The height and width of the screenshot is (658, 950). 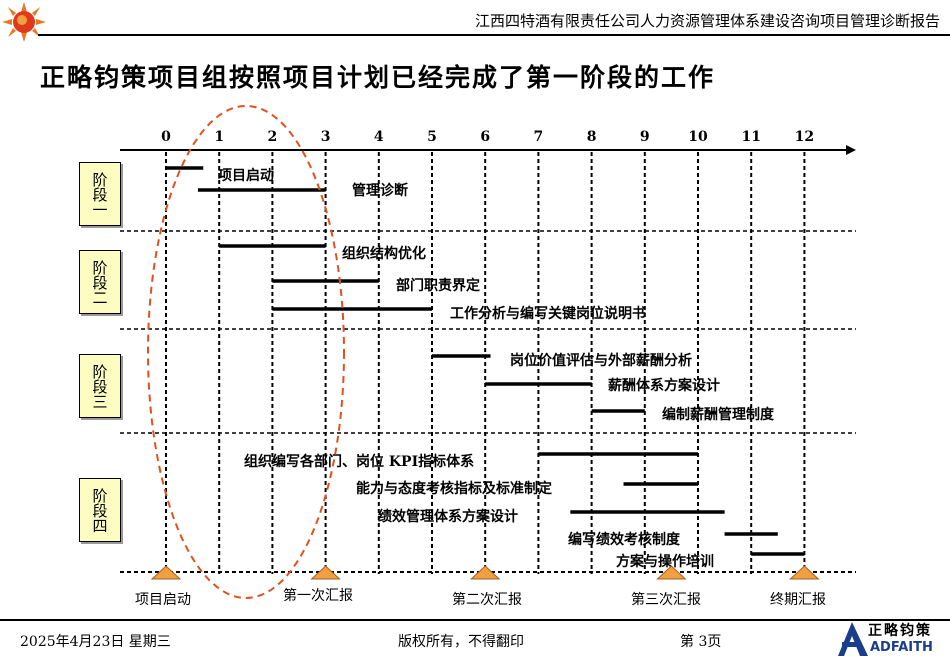 What do you see at coordinates (665, 561) in the screenshot?
I see `task-label: 方案与操作培训` at bounding box center [665, 561].